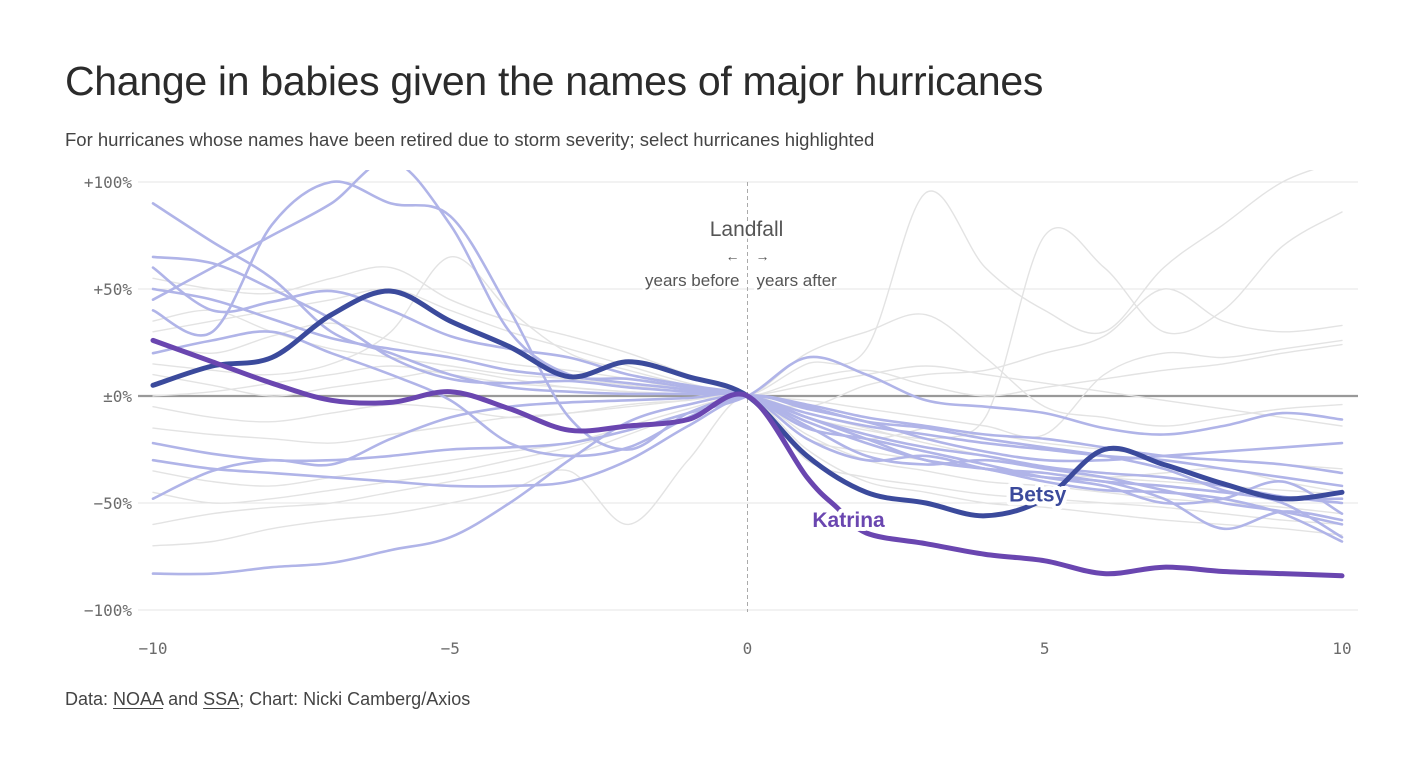  What do you see at coordinates (748, 648) in the screenshot?
I see `x-tick-label: 0` at bounding box center [748, 648].